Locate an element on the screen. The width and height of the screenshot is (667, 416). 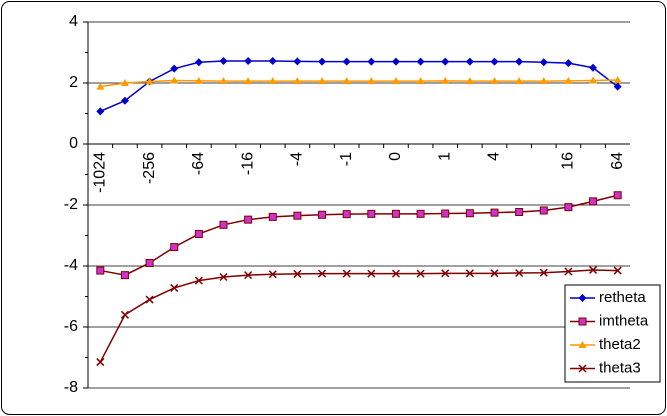
y-tick-label: 2 is located at coordinates (73, 82).